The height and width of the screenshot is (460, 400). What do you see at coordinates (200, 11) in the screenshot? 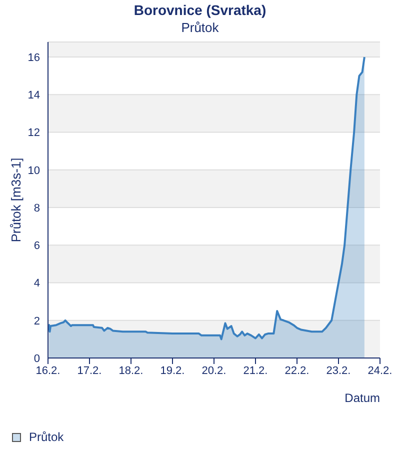
I see `chart-title: Borovnice (Svratka)` at bounding box center [200, 11].